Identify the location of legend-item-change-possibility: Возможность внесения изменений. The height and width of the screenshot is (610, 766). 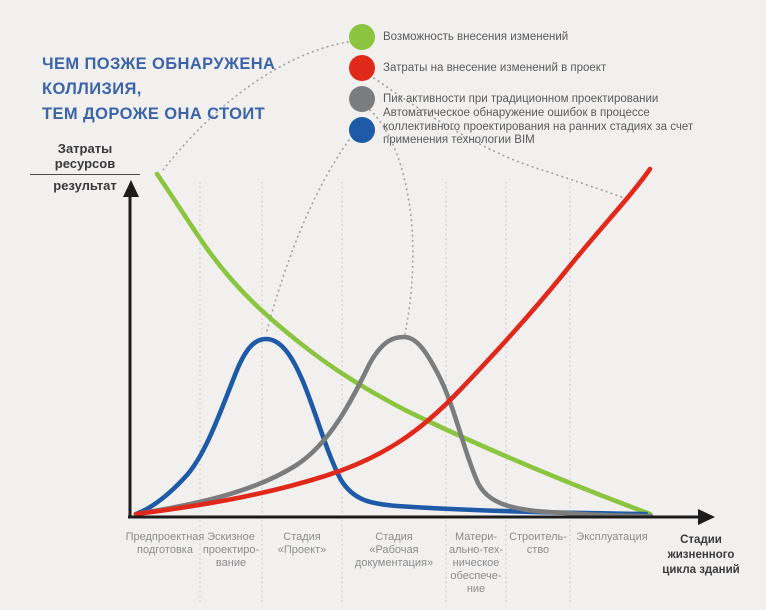
(476, 37).